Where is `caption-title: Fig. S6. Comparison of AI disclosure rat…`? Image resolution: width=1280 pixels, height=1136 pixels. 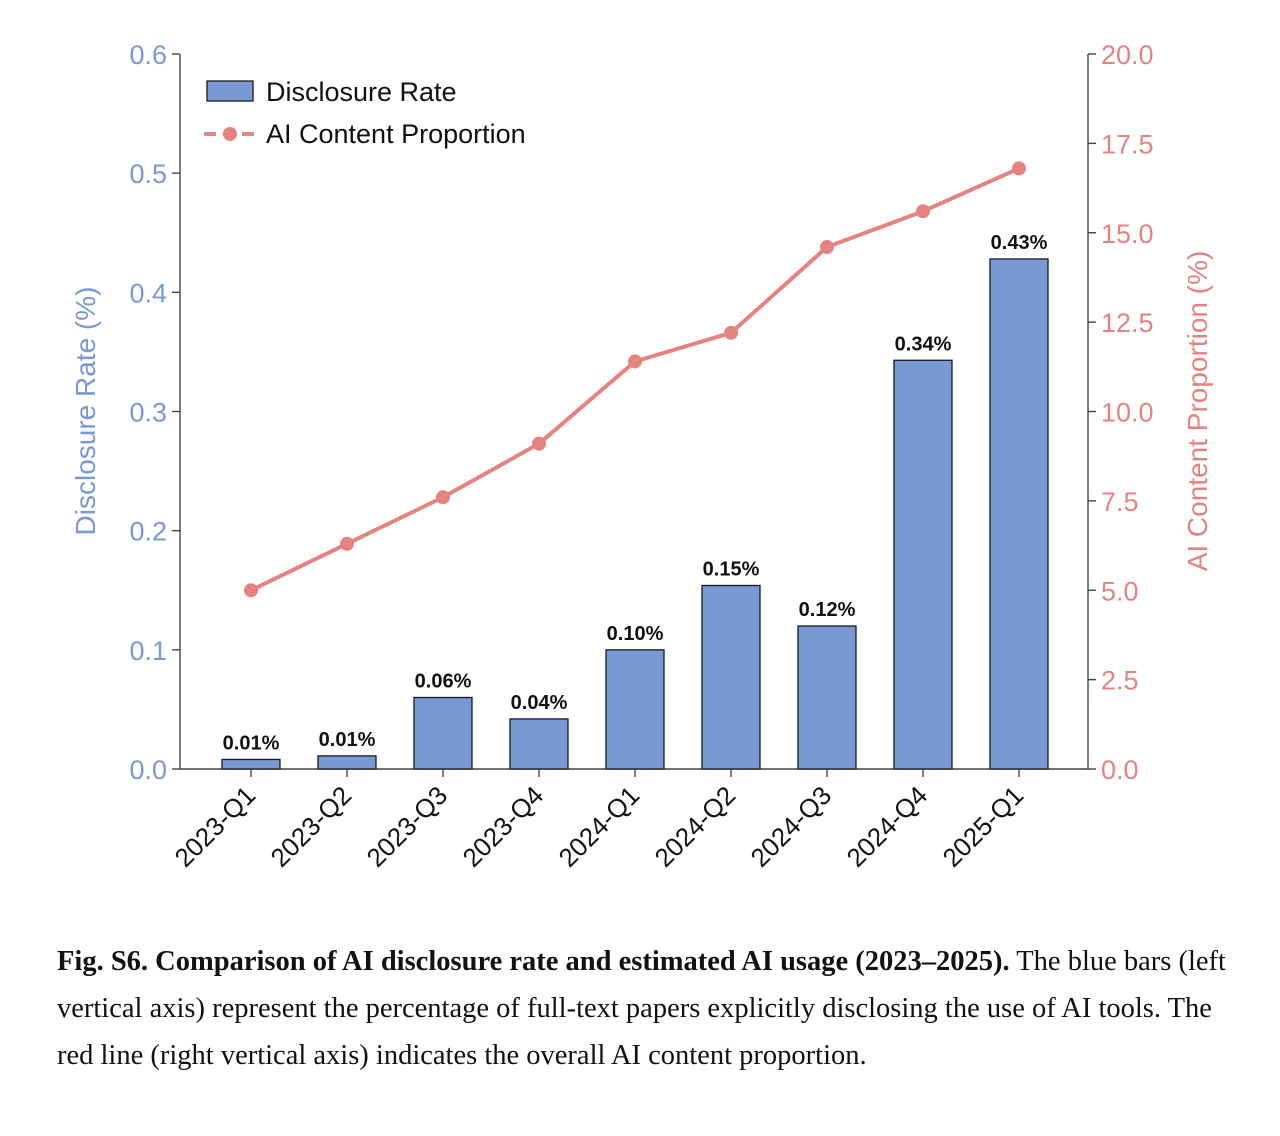
caption-title: Fig. S6. Comparison of AI disclosure rat… is located at coordinates (533, 961).